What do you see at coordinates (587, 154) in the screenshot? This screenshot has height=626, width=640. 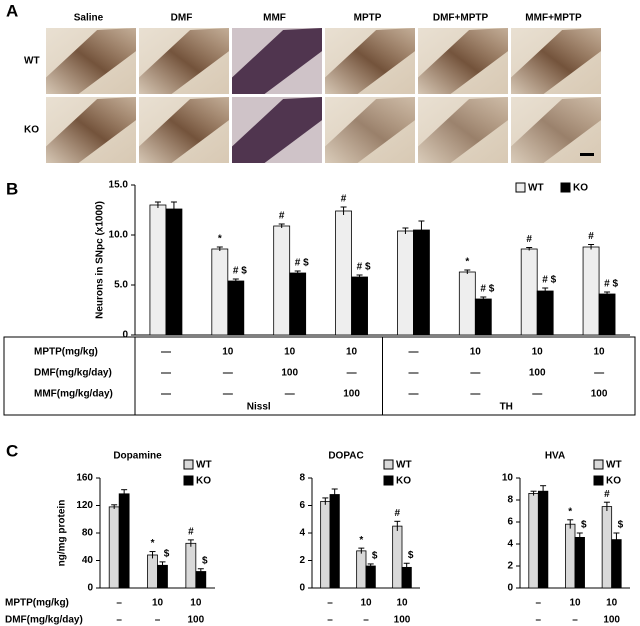 I see `scale-bar` at bounding box center [587, 154].